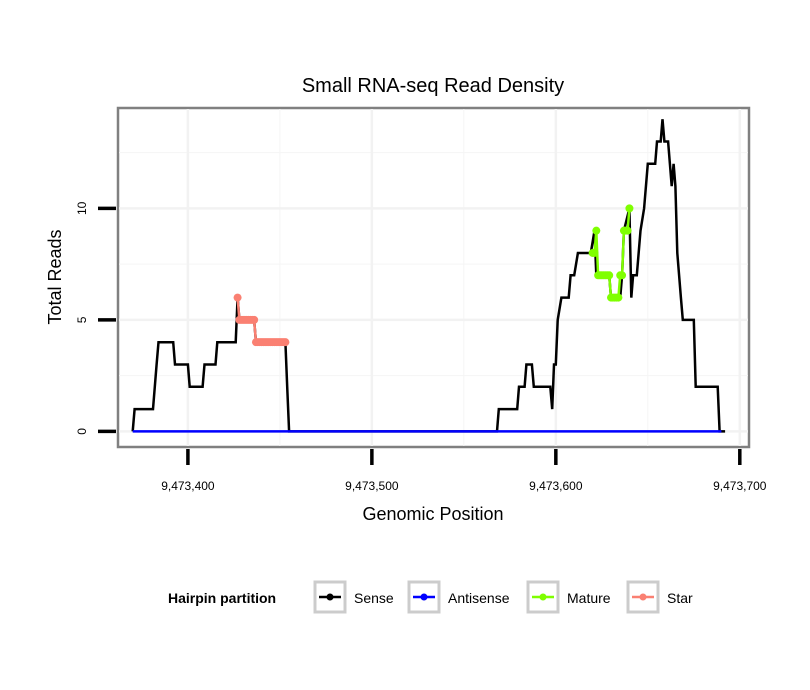 The image size is (810, 690). What do you see at coordinates (556, 486) in the screenshot?
I see `x-tick-label: 9,473,600` at bounding box center [556, 486].